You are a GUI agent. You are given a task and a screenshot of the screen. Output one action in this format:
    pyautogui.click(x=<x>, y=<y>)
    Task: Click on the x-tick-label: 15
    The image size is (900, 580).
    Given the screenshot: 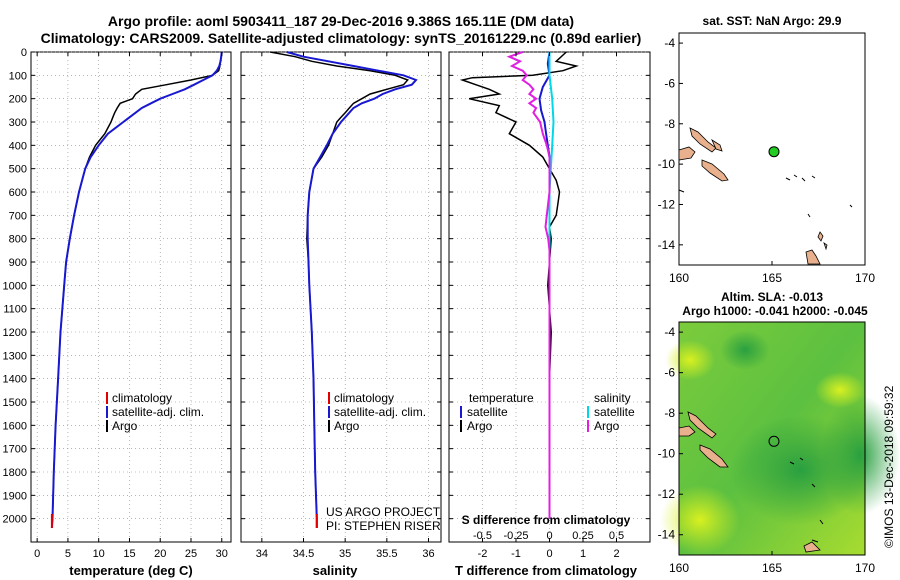 What is the action you would take?
    pyautogui.click(x=129, y=554)
    